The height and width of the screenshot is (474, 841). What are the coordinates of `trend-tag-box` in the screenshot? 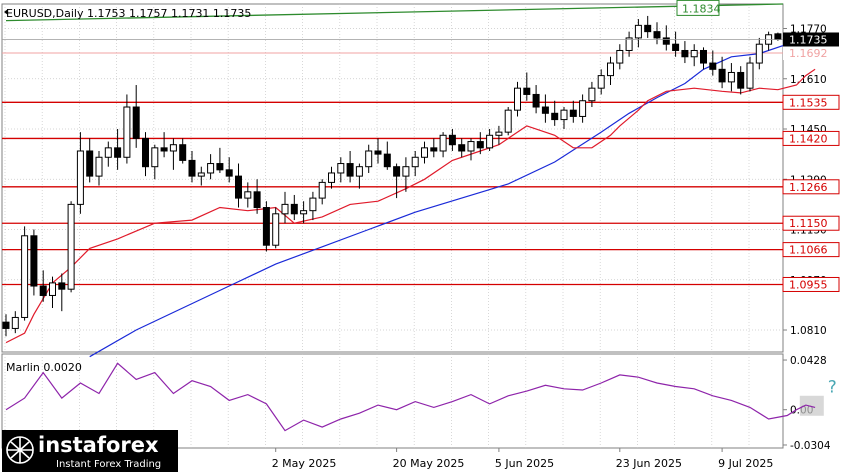 It's located at (698, 8).